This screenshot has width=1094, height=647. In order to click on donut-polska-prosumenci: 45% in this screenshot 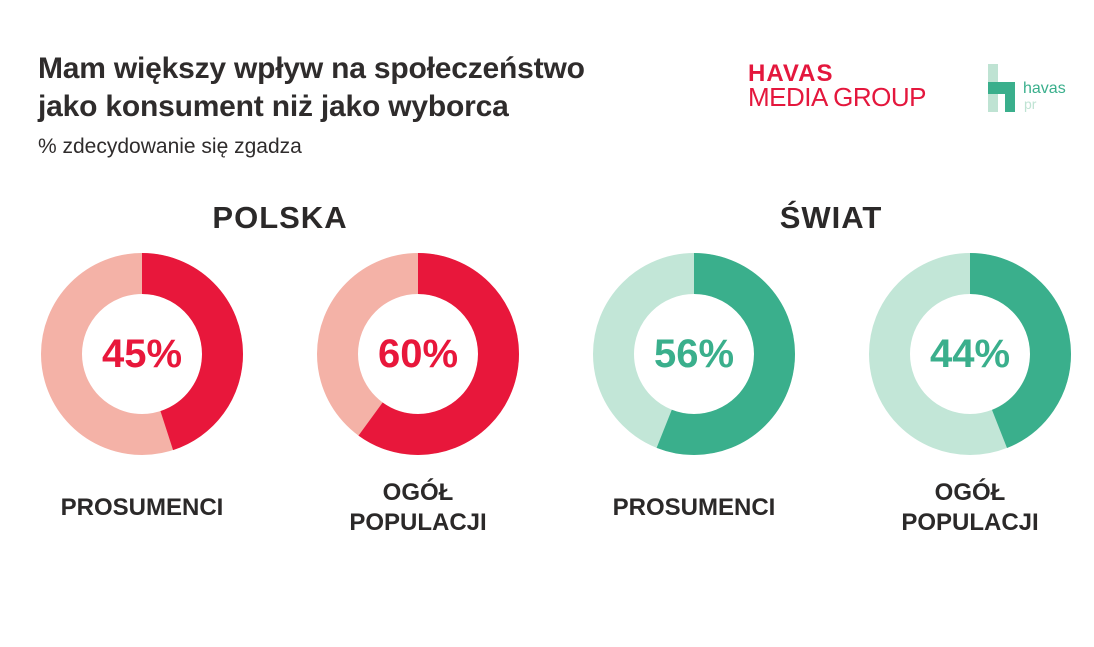, I will do `click(142, 354)`.